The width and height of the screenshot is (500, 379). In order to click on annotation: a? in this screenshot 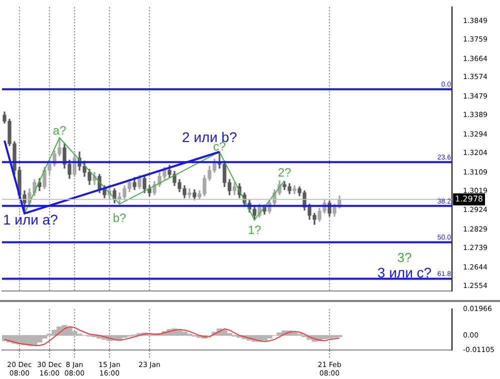, I will do `click(59, 130)`.